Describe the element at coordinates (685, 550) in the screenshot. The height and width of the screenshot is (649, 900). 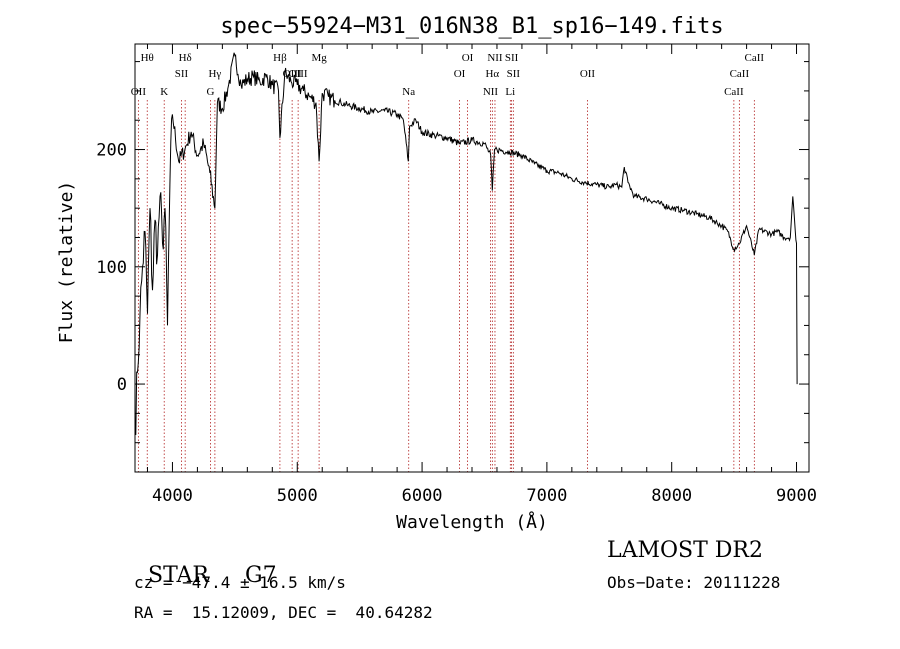
I see `survey-label: LAMOST DR2` at that location.